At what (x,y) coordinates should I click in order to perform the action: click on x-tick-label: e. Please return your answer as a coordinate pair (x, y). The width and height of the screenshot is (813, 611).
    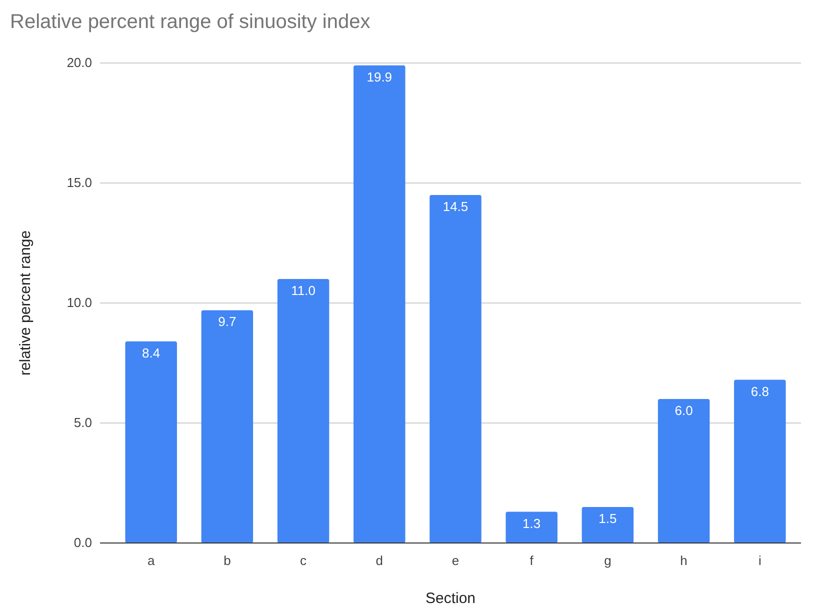
    Looking at the image, I should click on (456, 560).